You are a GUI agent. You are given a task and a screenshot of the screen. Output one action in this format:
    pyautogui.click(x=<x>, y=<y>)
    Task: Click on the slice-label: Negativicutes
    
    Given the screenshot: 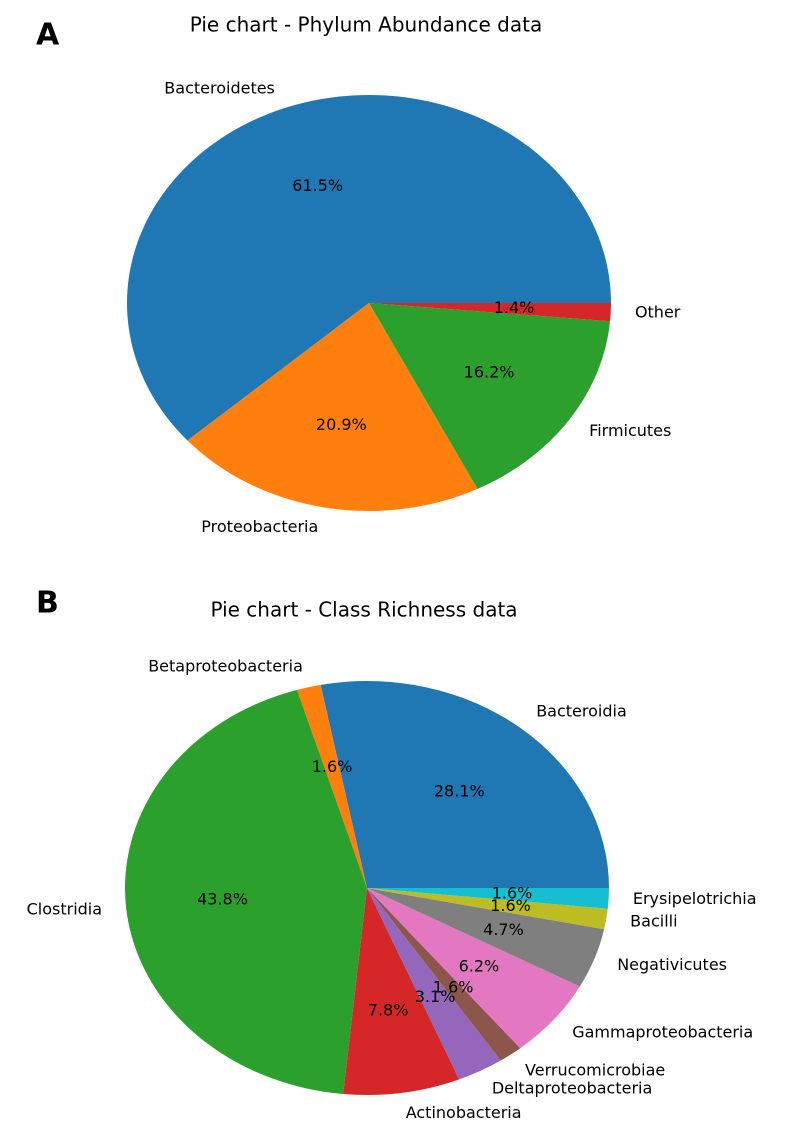 What is the action you would take?
    pyautogui.click(x=672, y=964)
    